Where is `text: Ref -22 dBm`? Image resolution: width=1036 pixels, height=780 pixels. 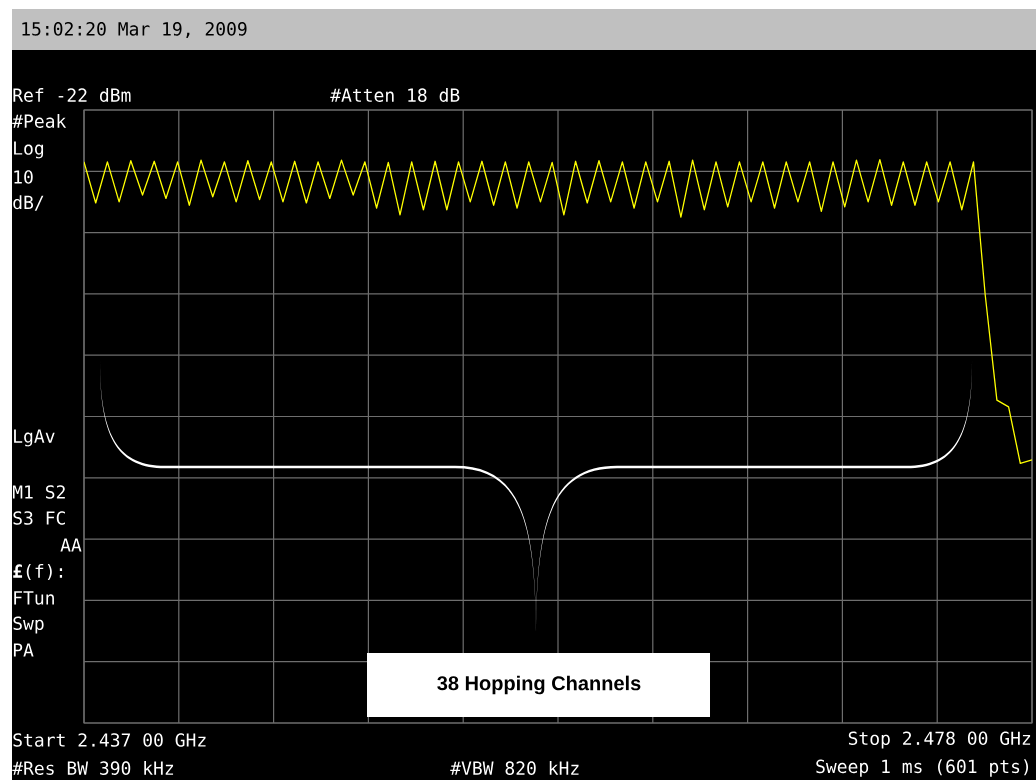 text: Ref -22 dBm is located at coordinates (72, 95).